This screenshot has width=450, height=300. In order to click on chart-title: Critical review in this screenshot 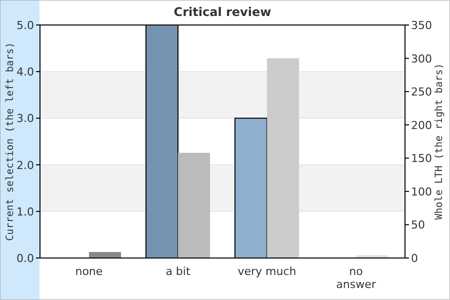, I will do `click(223, 12)`.